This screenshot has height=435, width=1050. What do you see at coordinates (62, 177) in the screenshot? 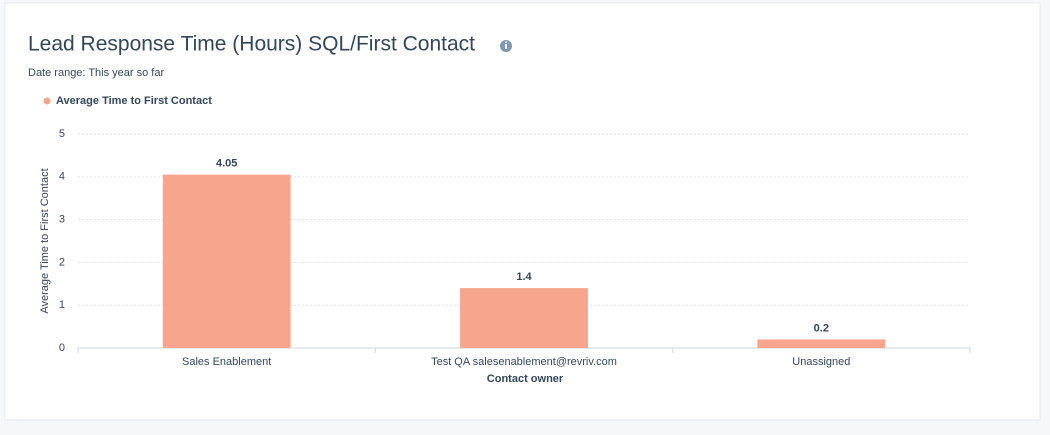
I see `y-tick-label: 4` at bounding box center [62, 177].